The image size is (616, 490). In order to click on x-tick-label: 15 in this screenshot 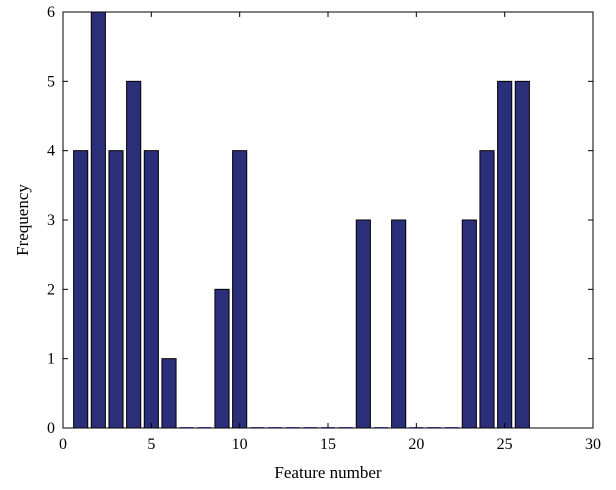, I will do `click(328, 444)`.